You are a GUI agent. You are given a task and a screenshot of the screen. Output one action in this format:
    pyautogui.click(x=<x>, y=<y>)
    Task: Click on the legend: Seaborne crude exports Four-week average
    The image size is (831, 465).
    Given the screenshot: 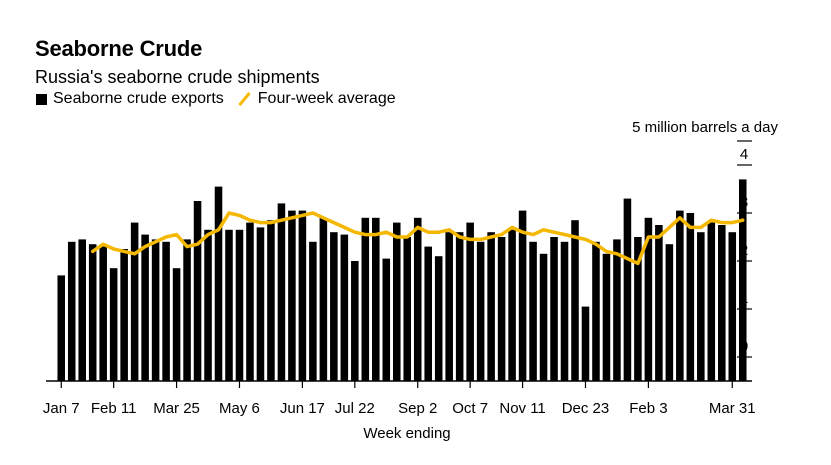 What is the action you would take?
    pyautogui.click(x=216, y=99)
    